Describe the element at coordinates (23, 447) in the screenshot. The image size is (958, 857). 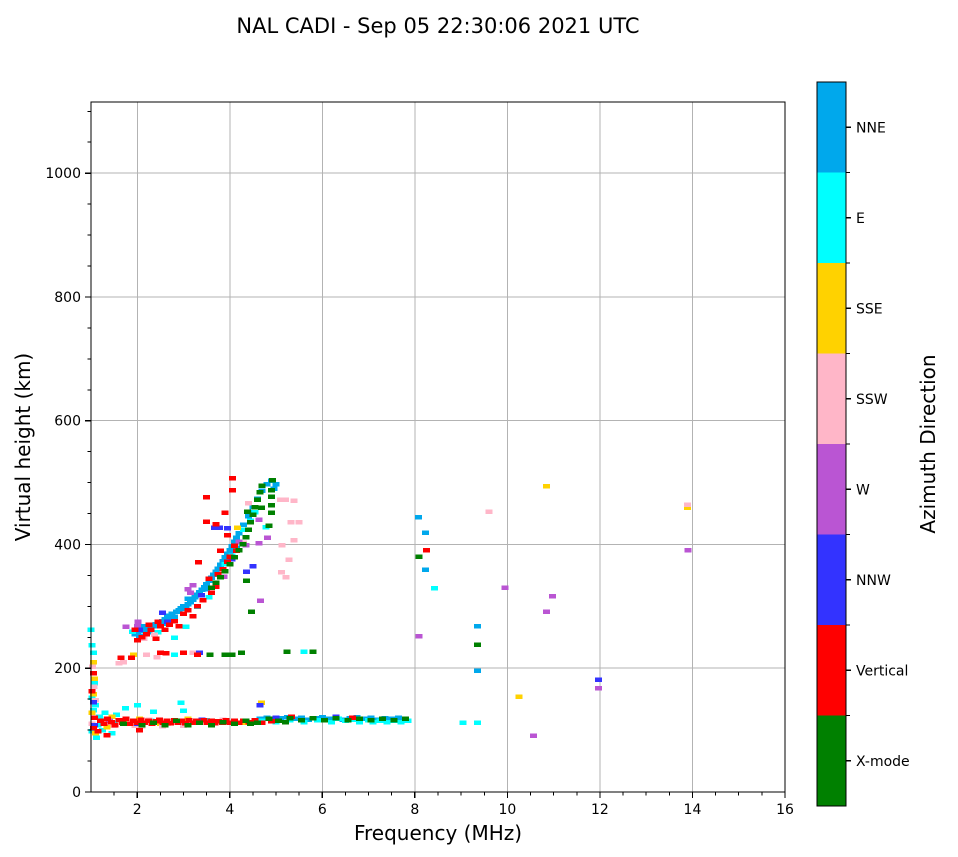
I see `y-axis-label: Virtual height (km)` at that location.